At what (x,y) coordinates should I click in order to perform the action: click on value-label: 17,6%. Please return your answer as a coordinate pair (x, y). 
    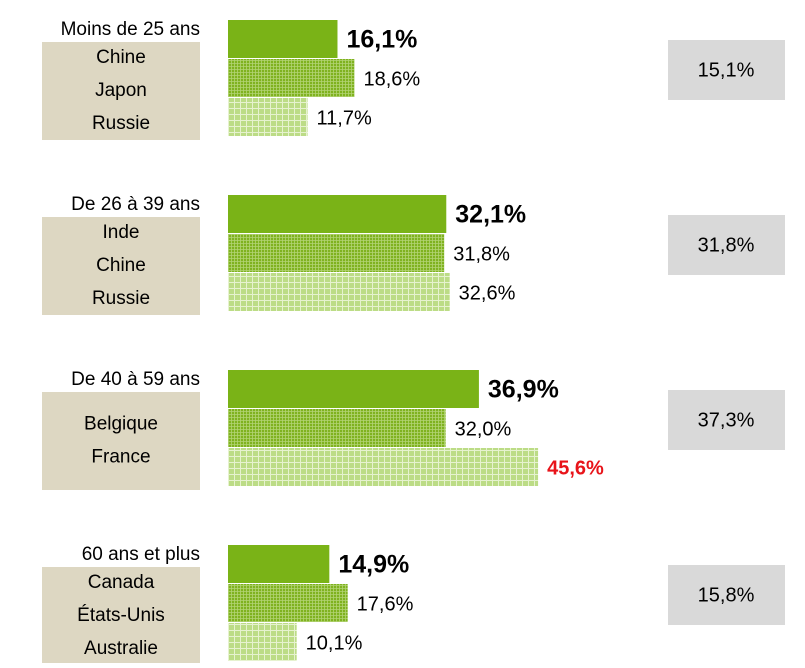
    Looking at the image, I should click on (385, 604).